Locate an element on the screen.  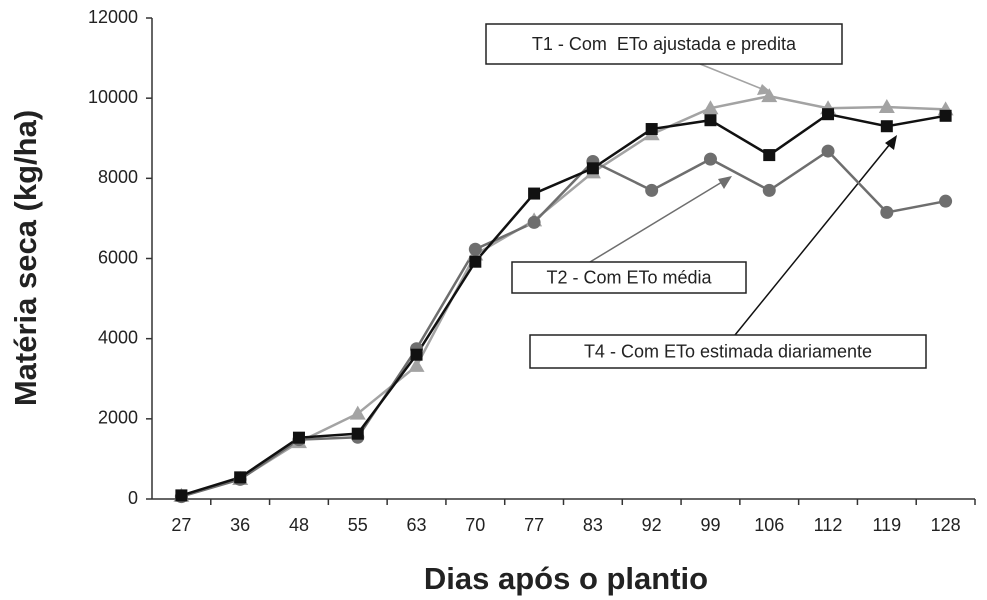
annotation-label: T2 - Com ETo média is located at coordinates (629, 277).